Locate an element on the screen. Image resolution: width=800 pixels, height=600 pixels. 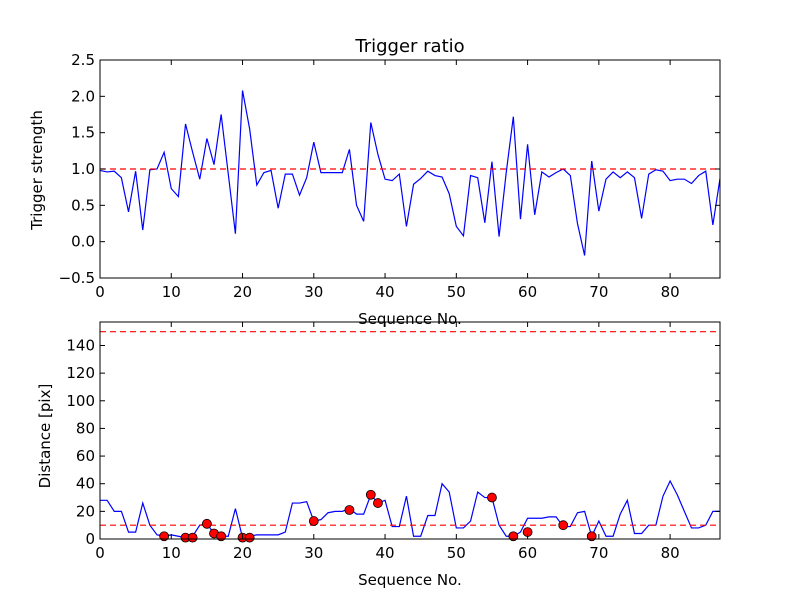
y-tick-label: 0.5 is located at coordinates (83, 205).